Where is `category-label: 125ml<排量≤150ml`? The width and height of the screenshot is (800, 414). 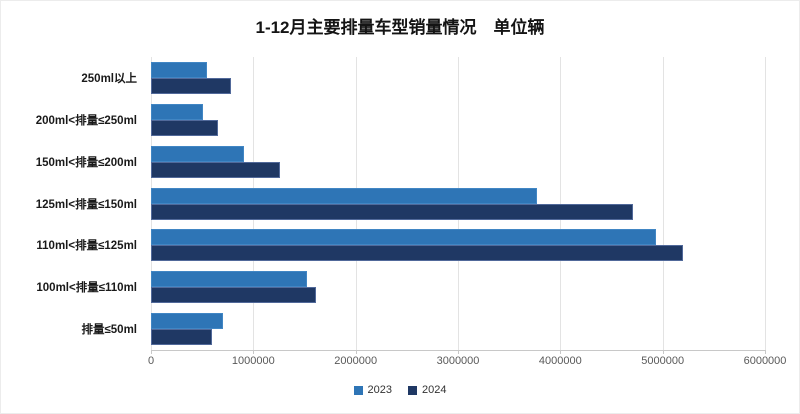 category-label: 125ml<排量≤150ml is located at coordinates (86, 204).